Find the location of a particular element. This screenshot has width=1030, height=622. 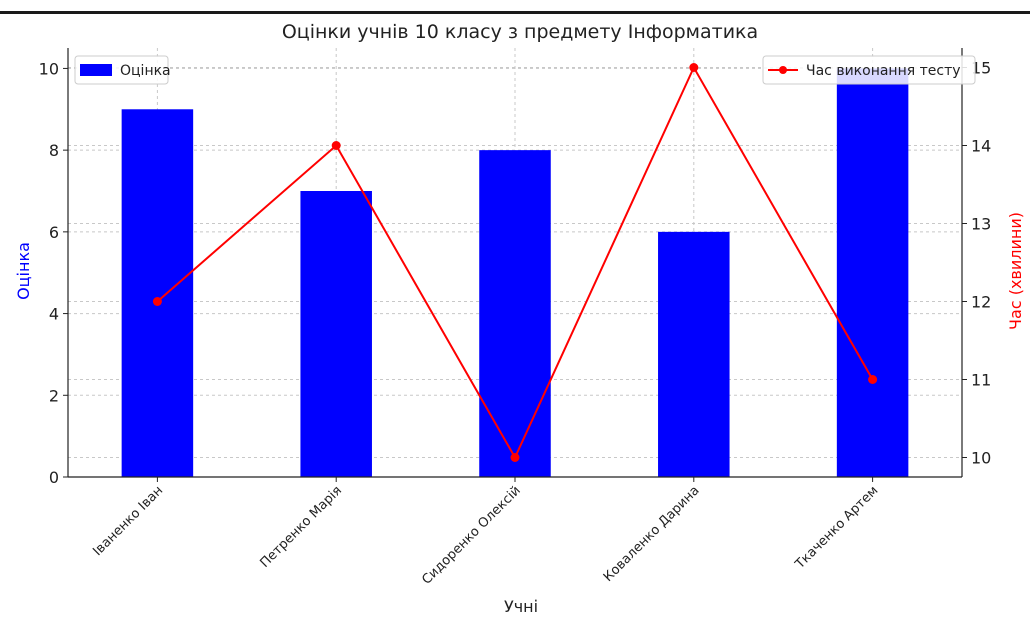

legend-left-box is located at coordinates (121, 70).